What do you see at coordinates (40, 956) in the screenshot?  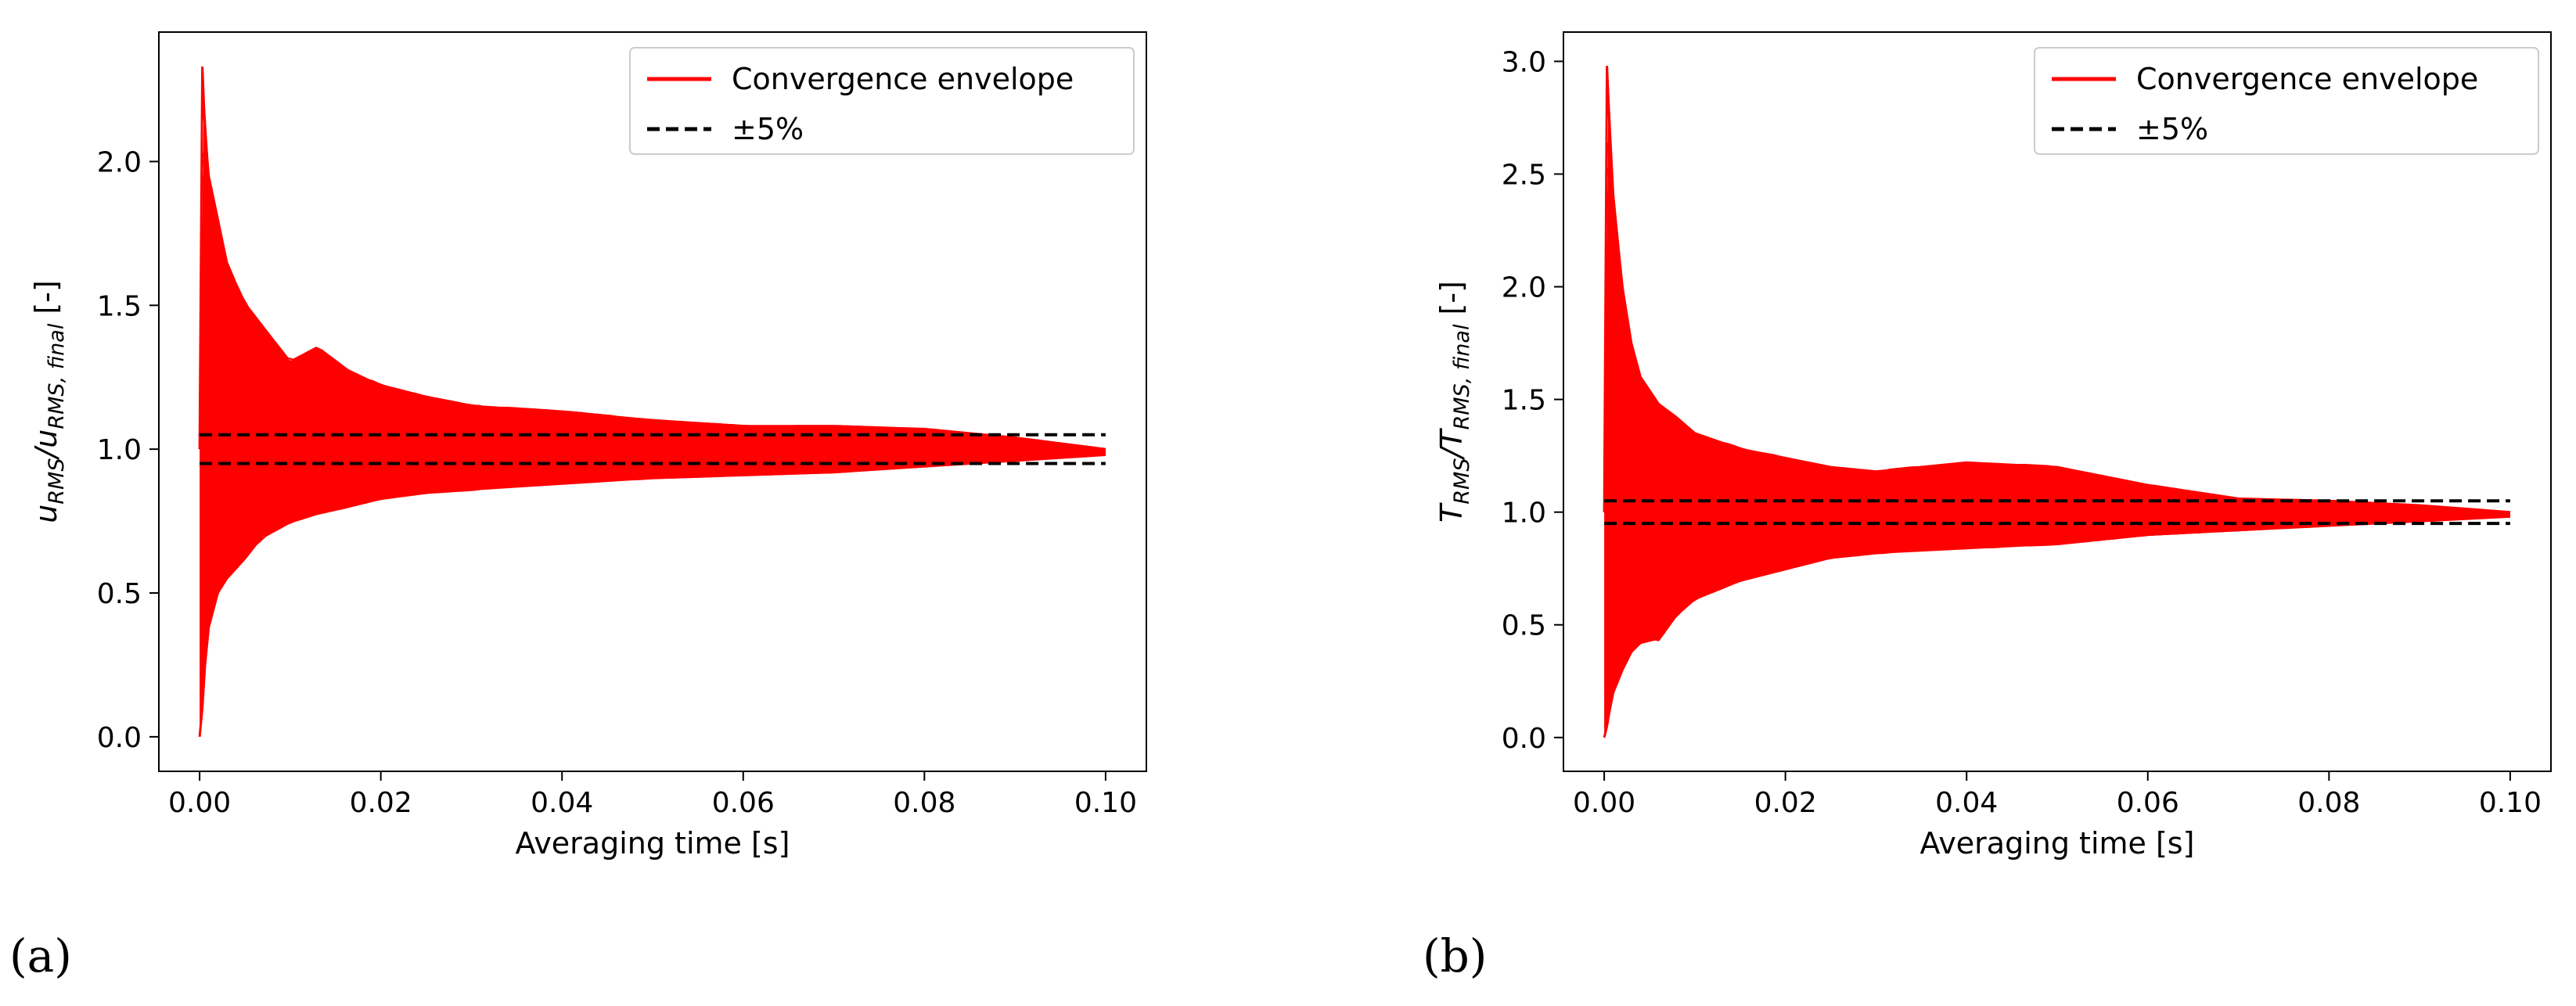 I see `panel-a-label: (a)` at bounding box center [40, 956].